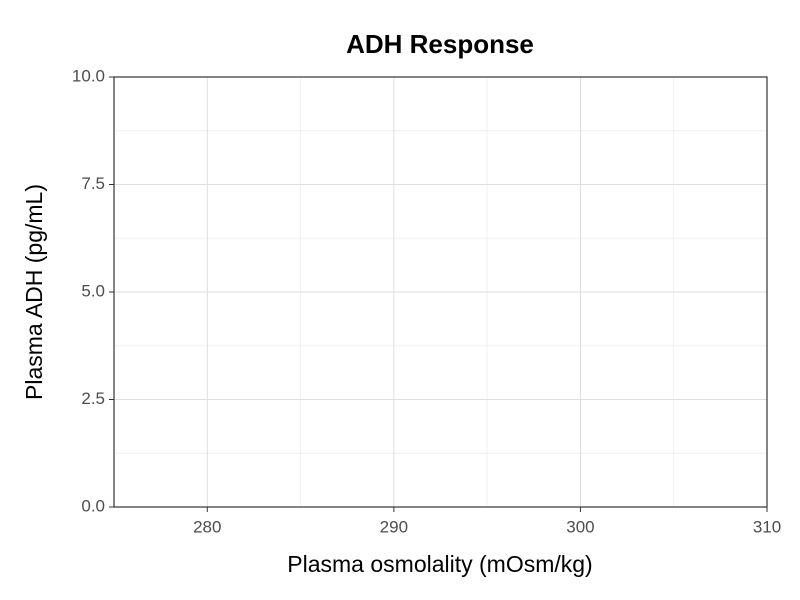 This screenshot has height=600, width=800. I want to click on chart-title: ADH Response, so click(440, 44).